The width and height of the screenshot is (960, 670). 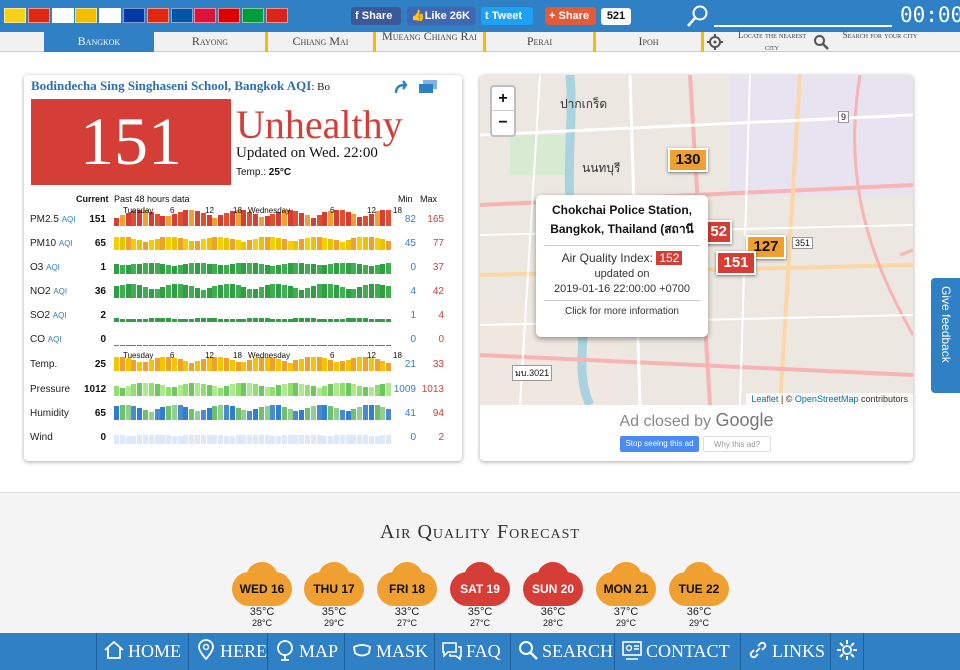 I want to click on row-max: 165, so click(x=435, y=219).